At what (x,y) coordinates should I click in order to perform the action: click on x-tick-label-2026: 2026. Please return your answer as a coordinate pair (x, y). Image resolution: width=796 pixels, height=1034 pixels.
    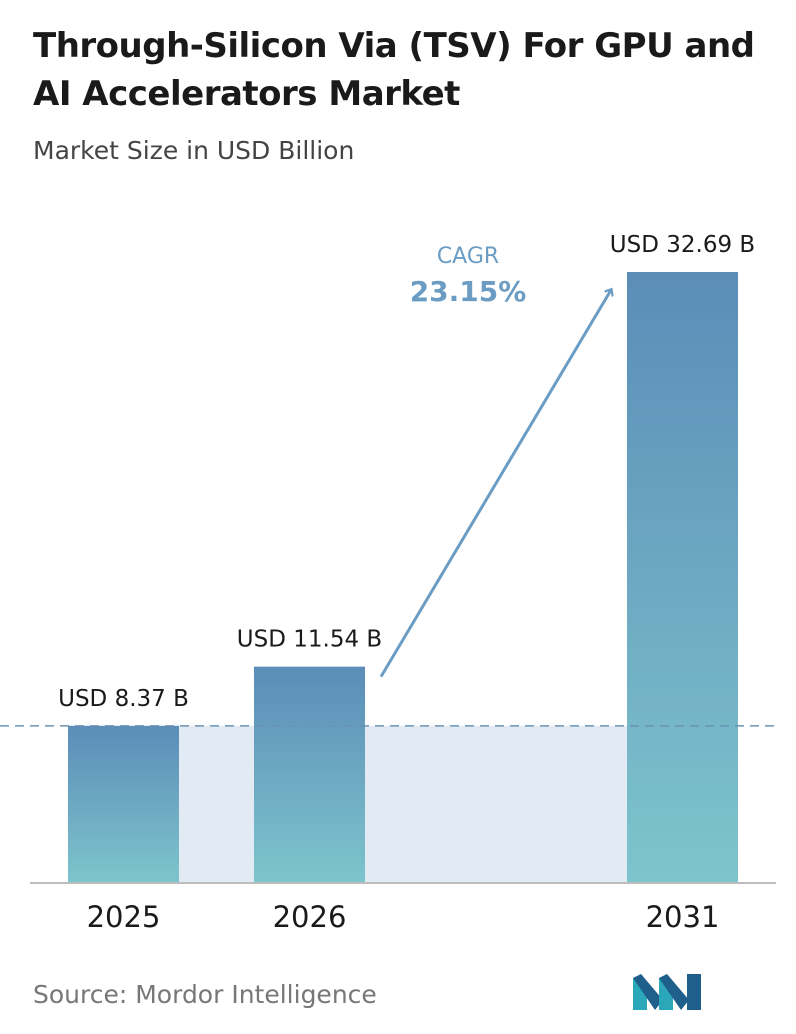
    Looking at the image, I should click on (310, 917).